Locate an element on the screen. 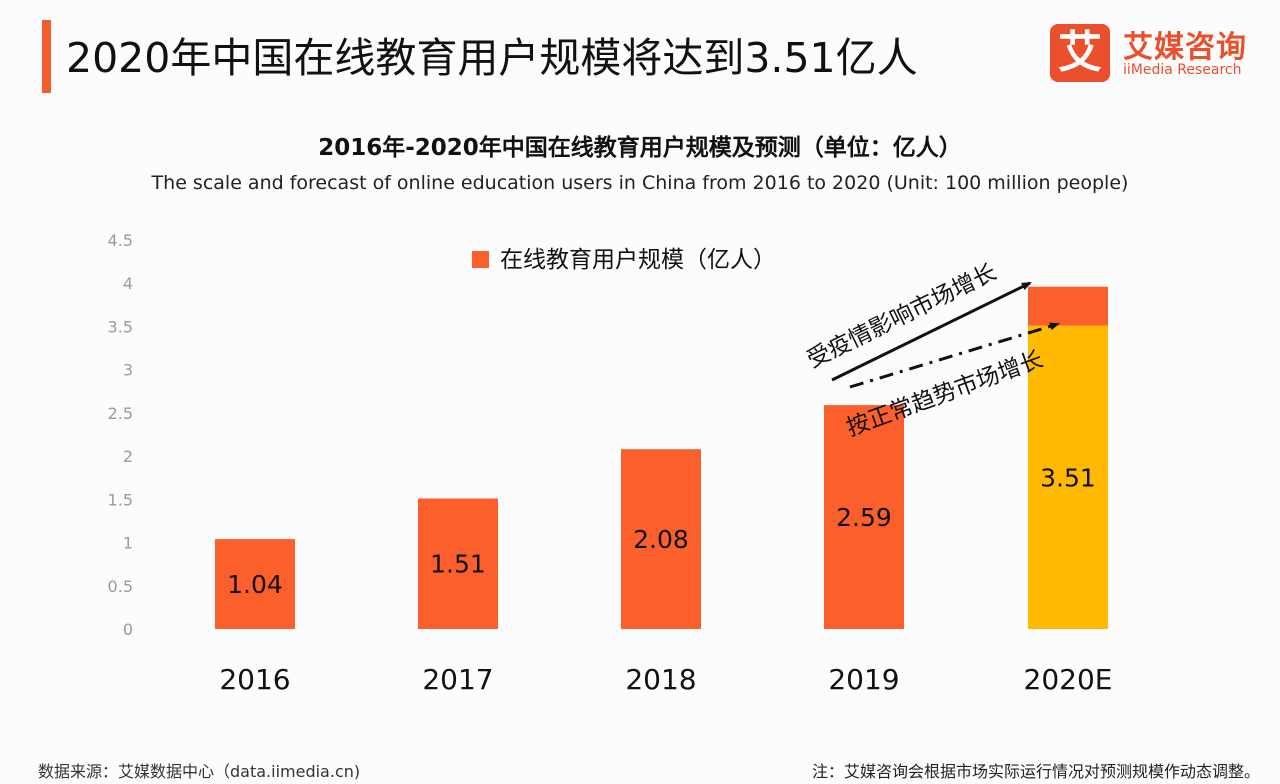  footnote: 注：艾媒咨询会根据市场实际运行情况对预测规模作动态调整。 is located at coordinates (1035, 771).